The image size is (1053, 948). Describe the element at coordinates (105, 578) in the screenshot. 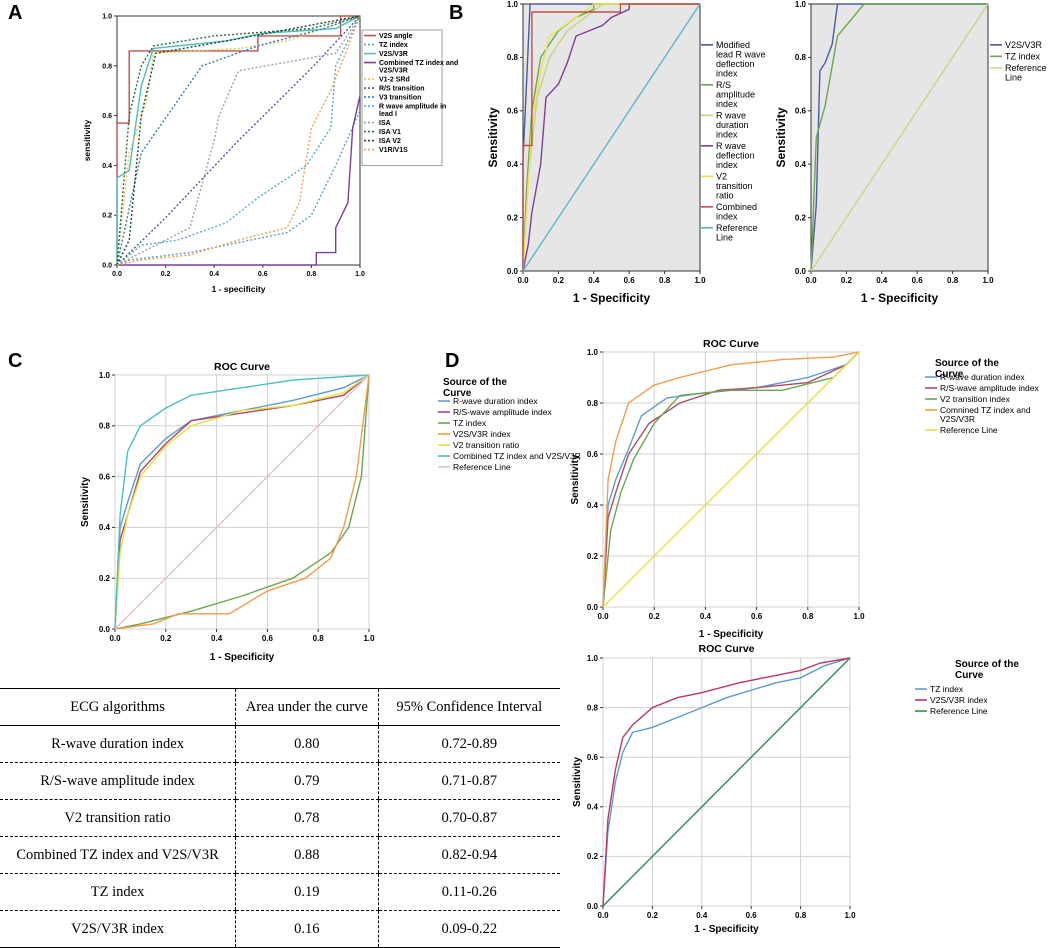

I see `y-tick-label: 0.2` at that location.